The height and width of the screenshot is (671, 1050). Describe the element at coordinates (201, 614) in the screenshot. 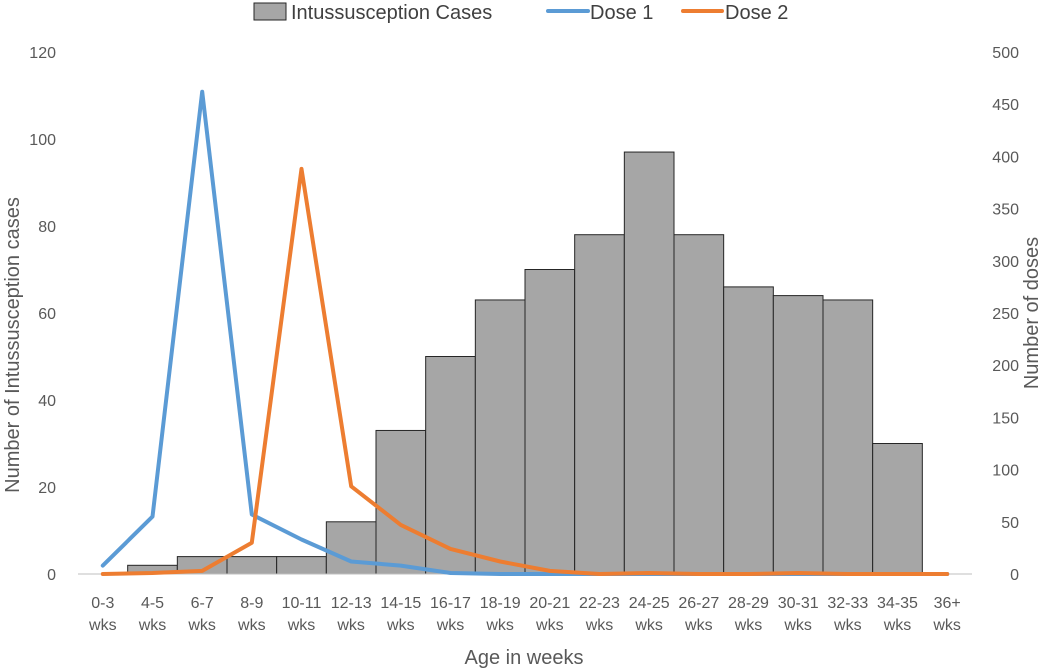

I see `x-tick-label: 6-7 wks` at that location.